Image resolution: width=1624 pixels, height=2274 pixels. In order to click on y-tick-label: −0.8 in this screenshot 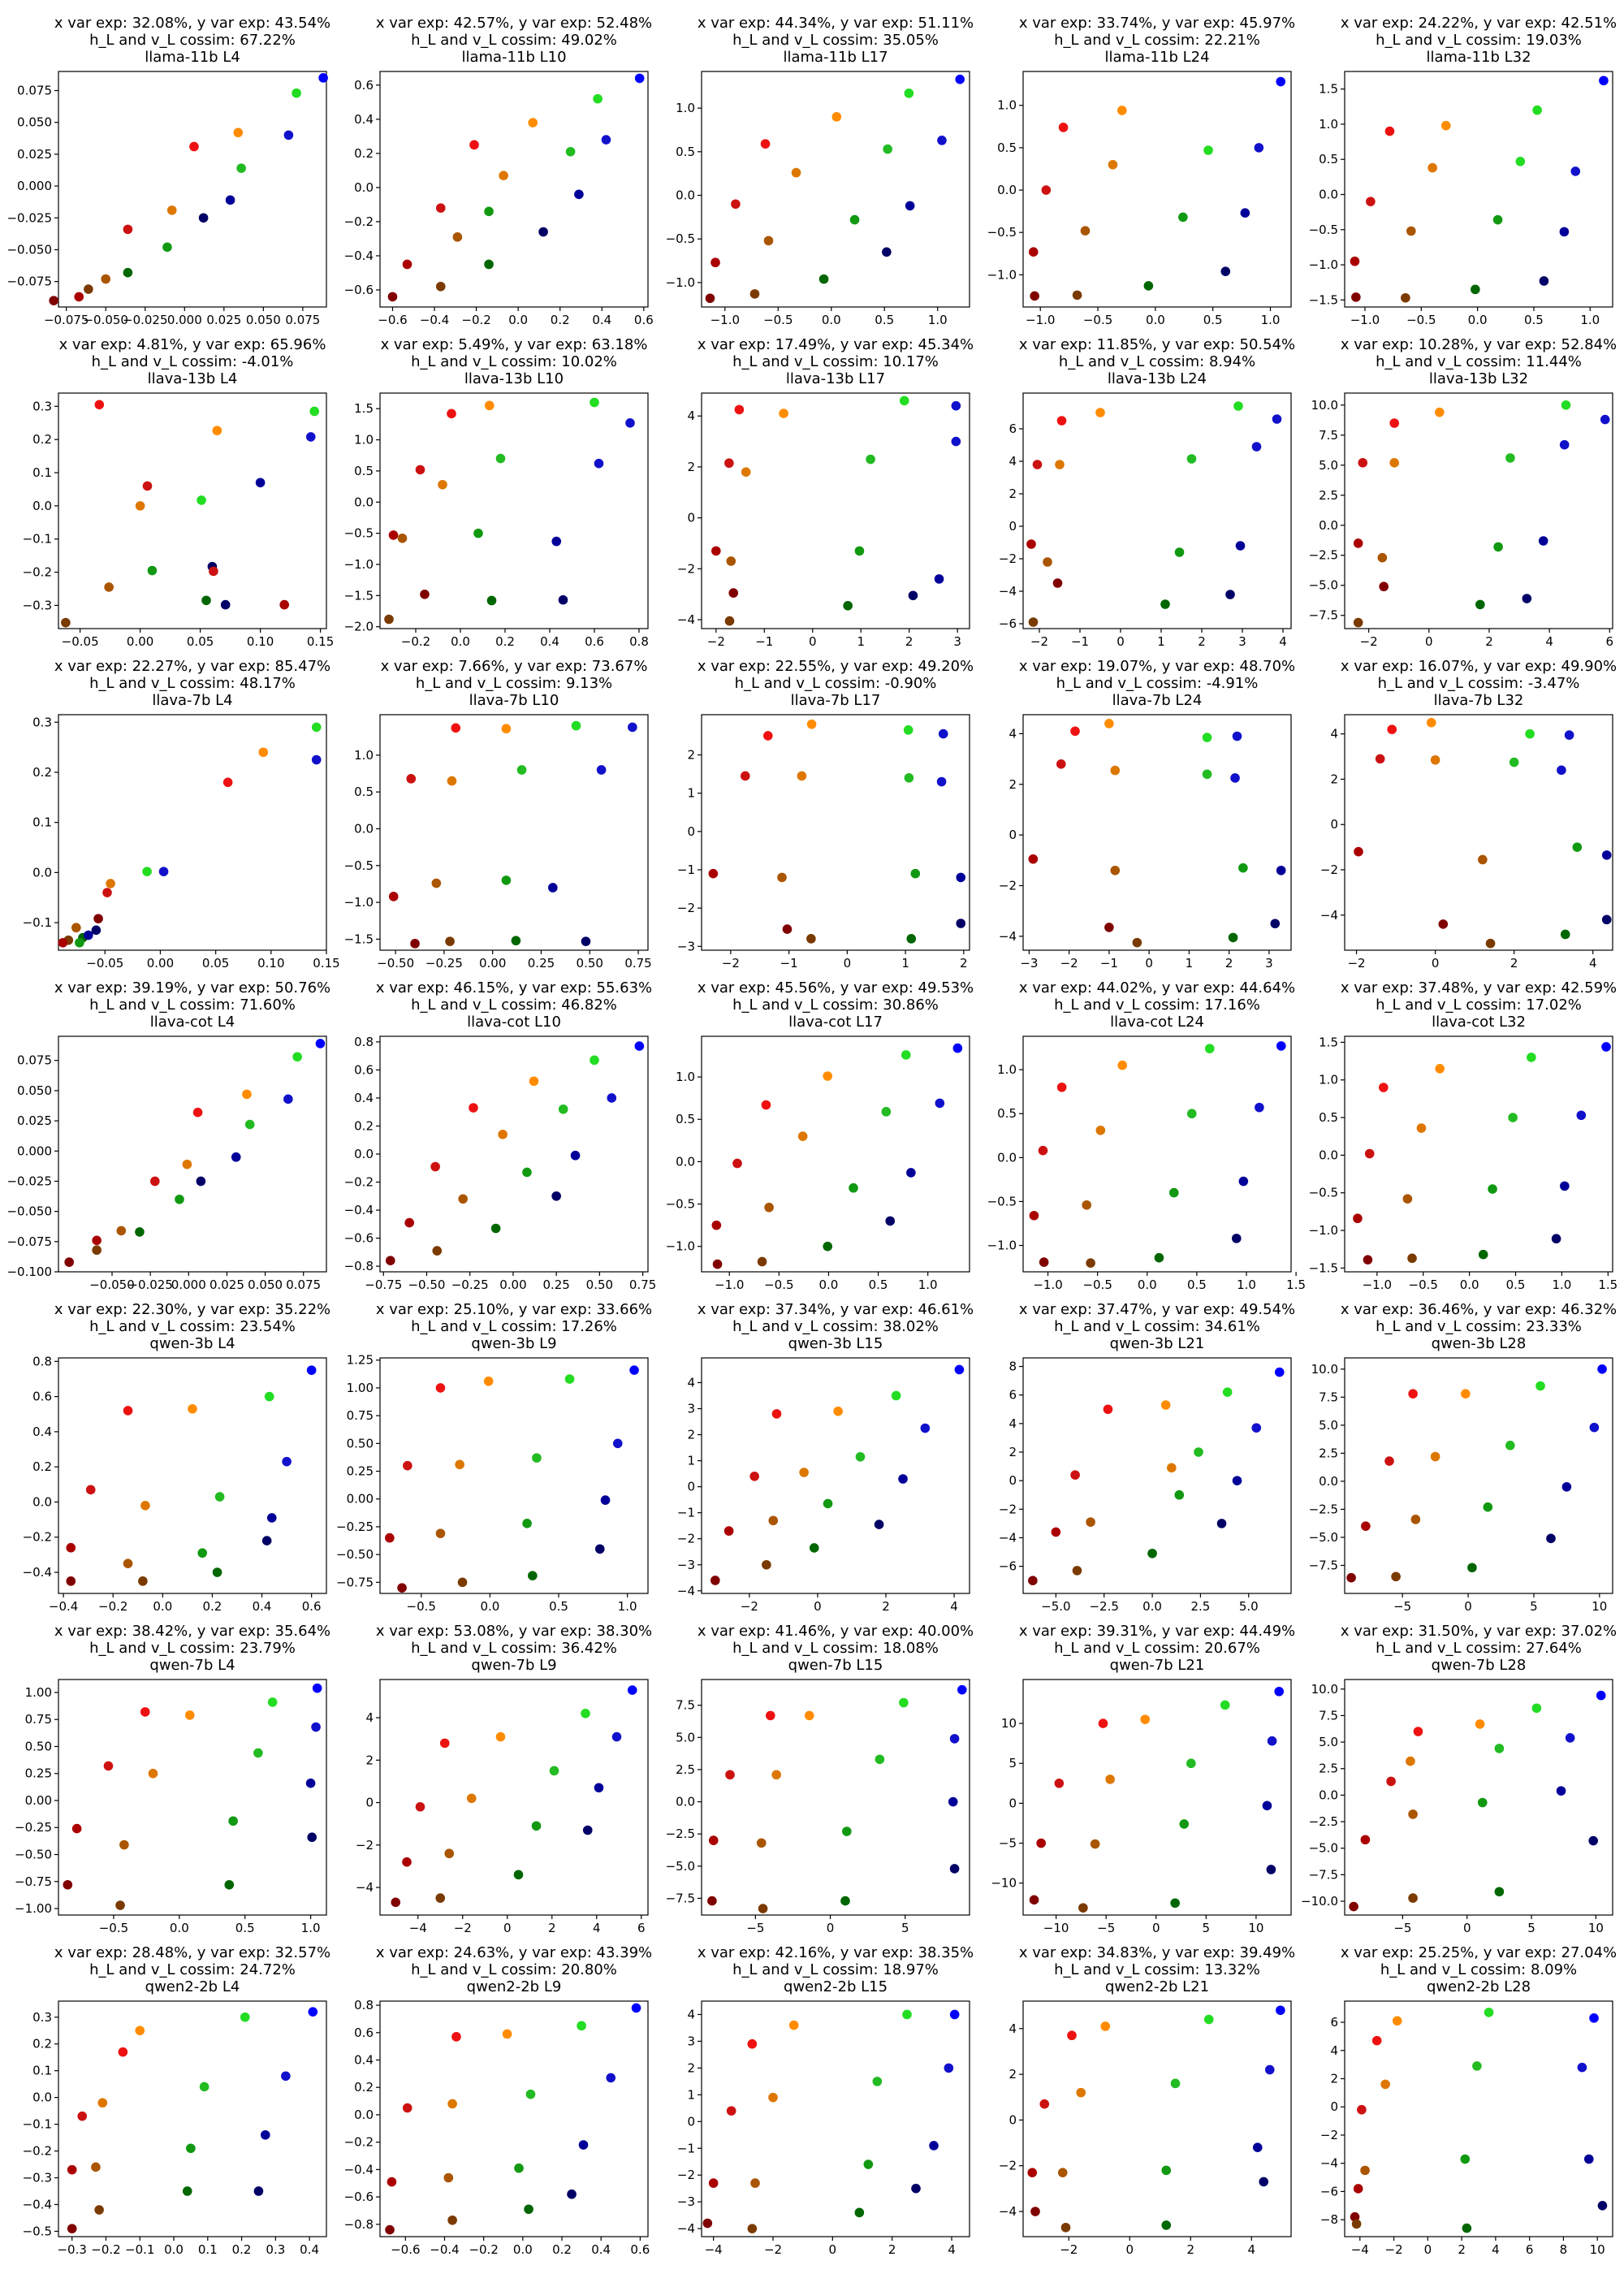, I will do `click(359, 1266)`.